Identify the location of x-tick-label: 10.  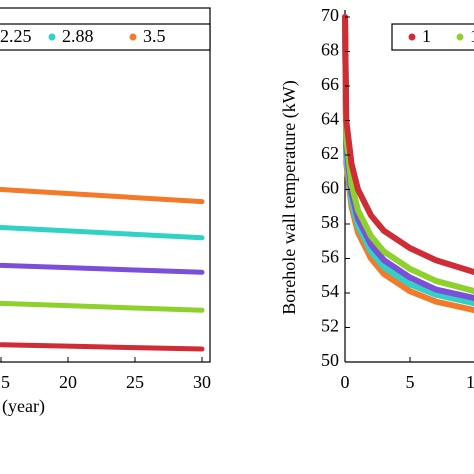
(470, 382).